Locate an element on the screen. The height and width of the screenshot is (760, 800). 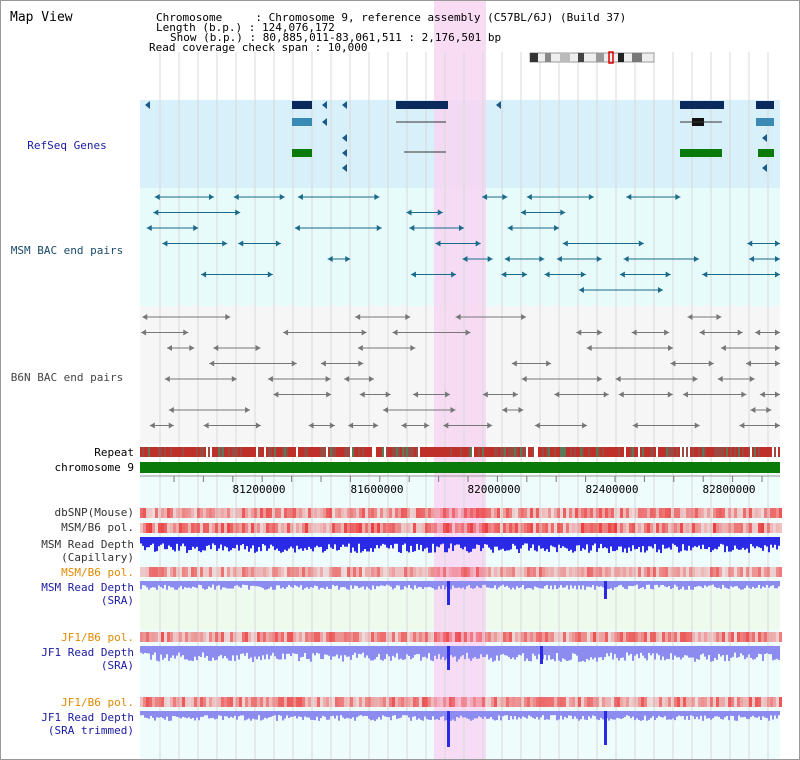
track-label-msm-bac: MSM BAC end pairs is located at coordinates (67, 250).